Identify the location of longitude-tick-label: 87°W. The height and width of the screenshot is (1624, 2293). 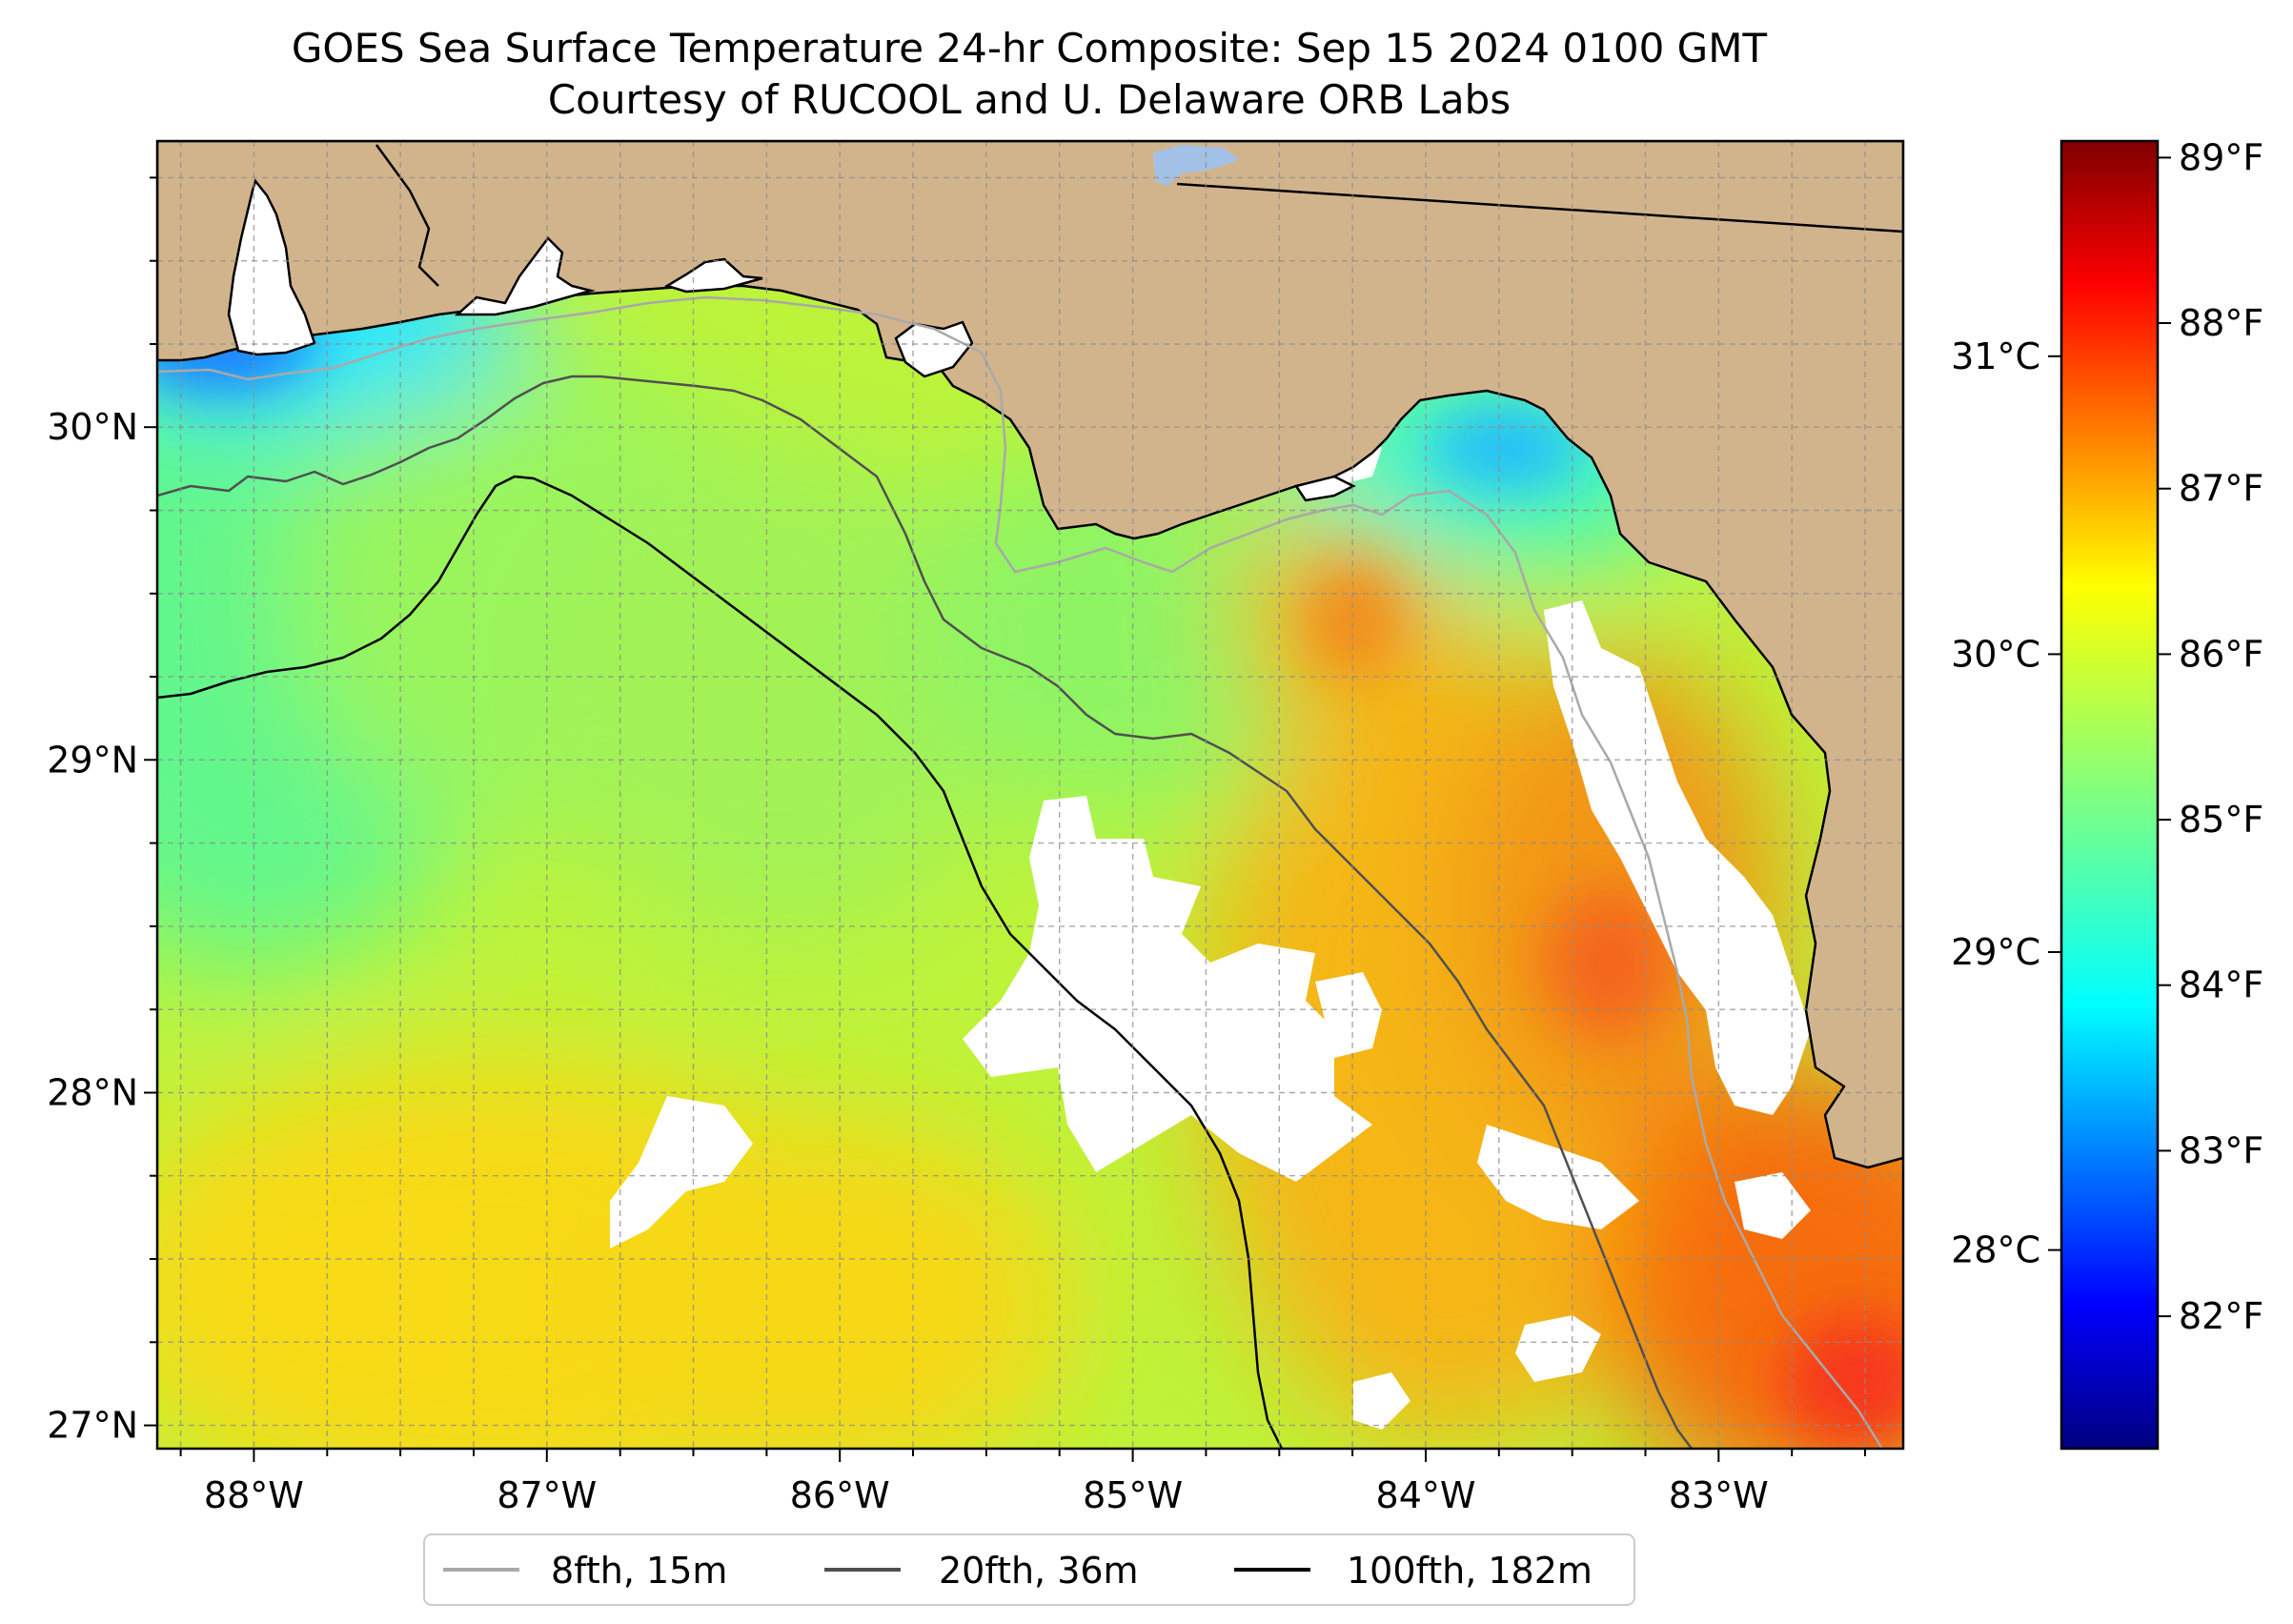
(547, 1495).